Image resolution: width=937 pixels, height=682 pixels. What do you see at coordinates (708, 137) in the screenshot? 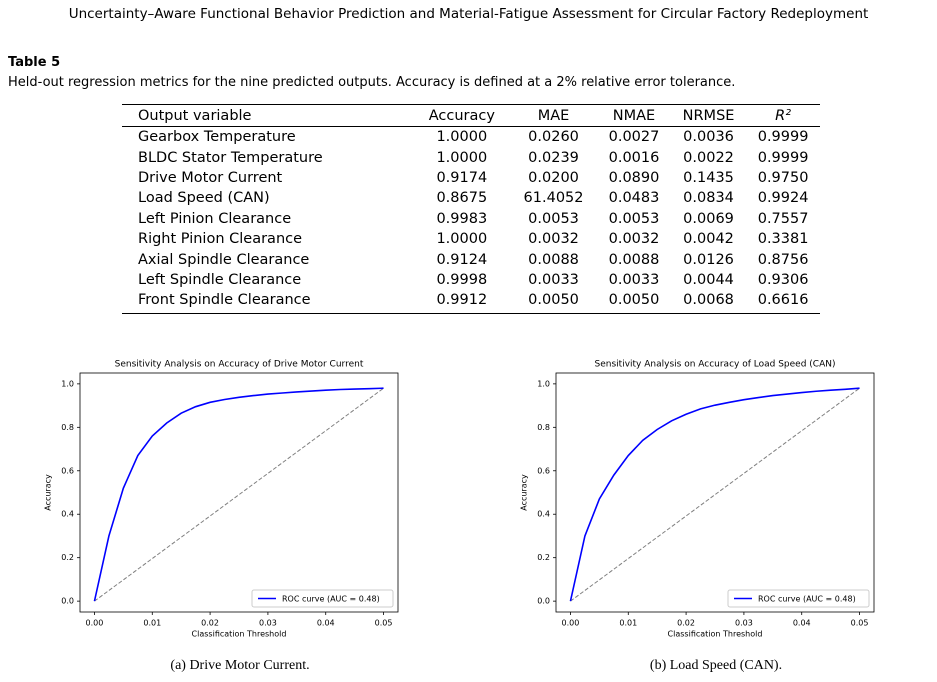
I see `table-cell: 0.0036` at bounding box center [708, 137].